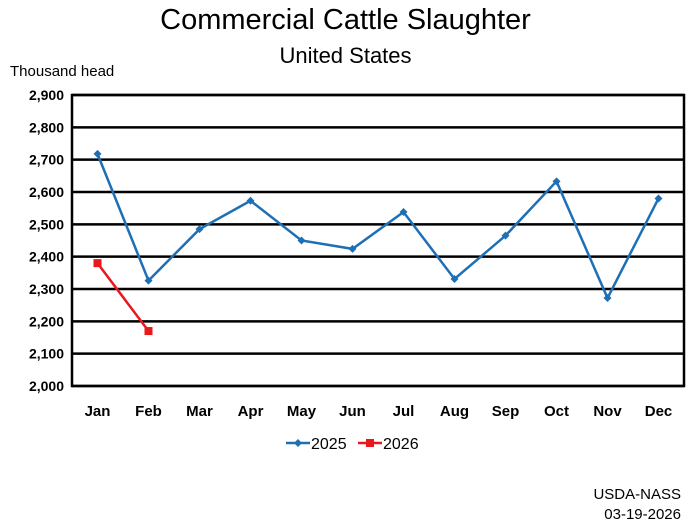 Image resolution: width=691 pixels, height=525 pixels. Describe the element at coordinates (506, 411) in the screenshot. I see `x-tick-label: Sep` at that location.